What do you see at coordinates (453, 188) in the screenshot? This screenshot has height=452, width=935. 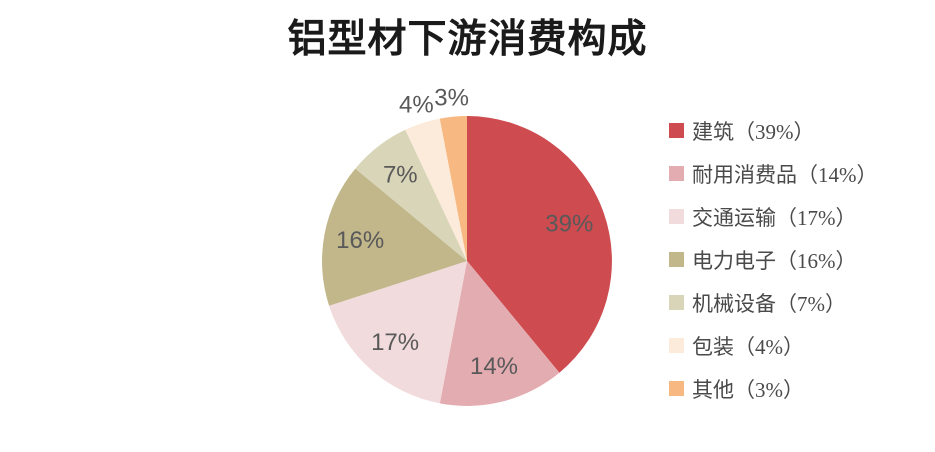 I see `pie-slice-其他` at bounding box center [453, 188].